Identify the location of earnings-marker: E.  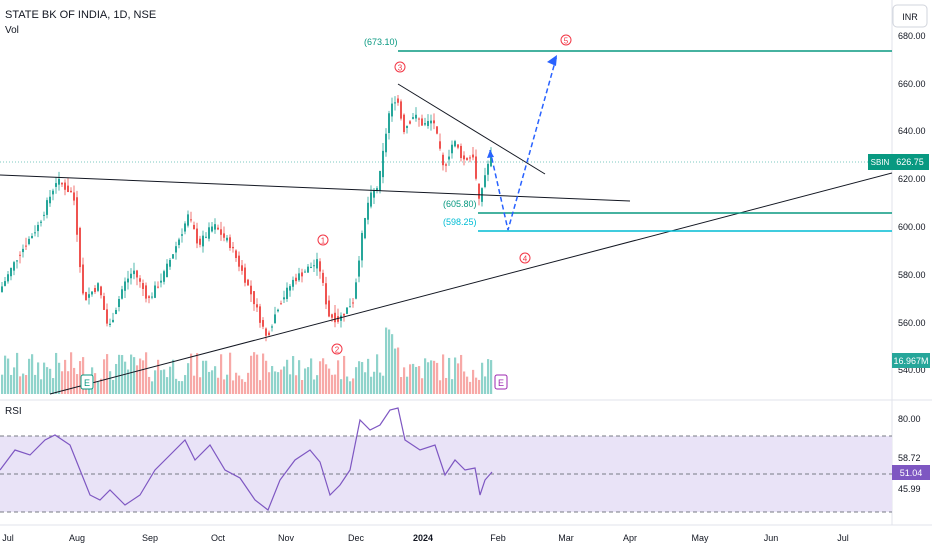
(87, 382).